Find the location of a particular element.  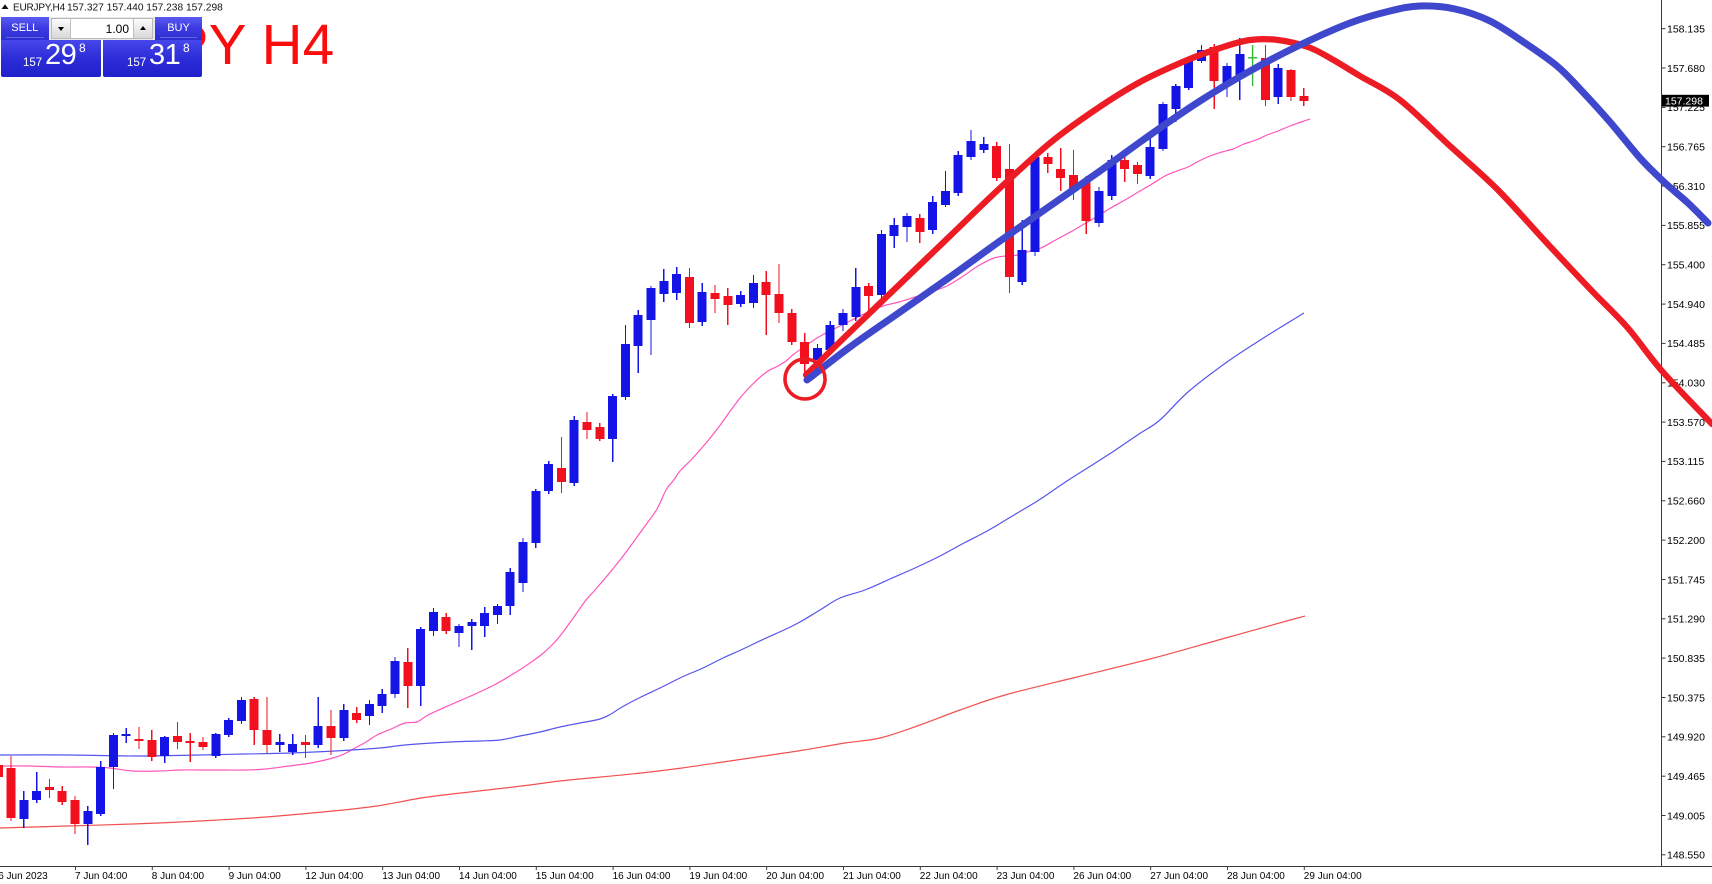

svg-text: 27 Jun 04:00 is located at coordinates (1179, 876).